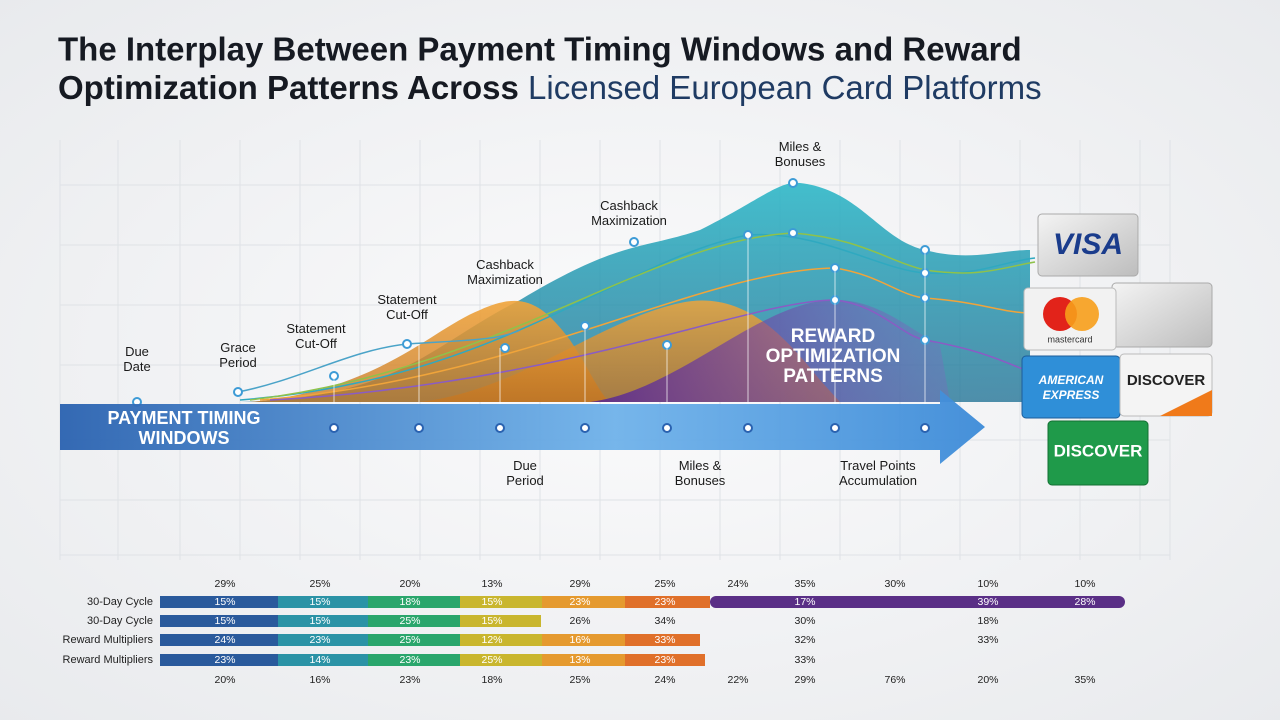 Image resolution: width=1280 pixels, height=725 pixels. I want to click on column-bottom-label: 23%, so click(409, 680).